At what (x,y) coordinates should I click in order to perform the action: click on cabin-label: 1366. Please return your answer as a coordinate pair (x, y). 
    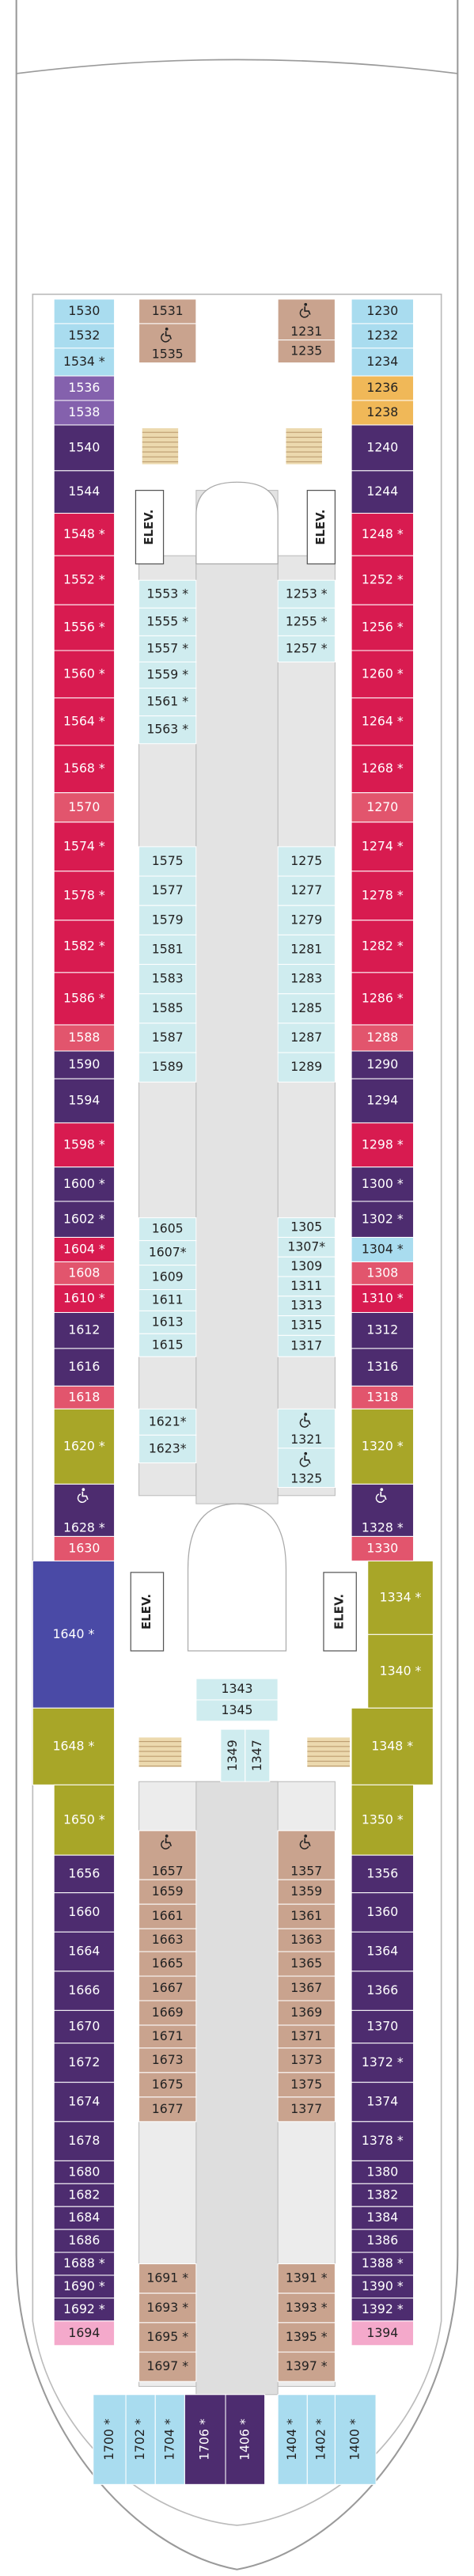
    Looking at the image, I should click on (382, 1989).